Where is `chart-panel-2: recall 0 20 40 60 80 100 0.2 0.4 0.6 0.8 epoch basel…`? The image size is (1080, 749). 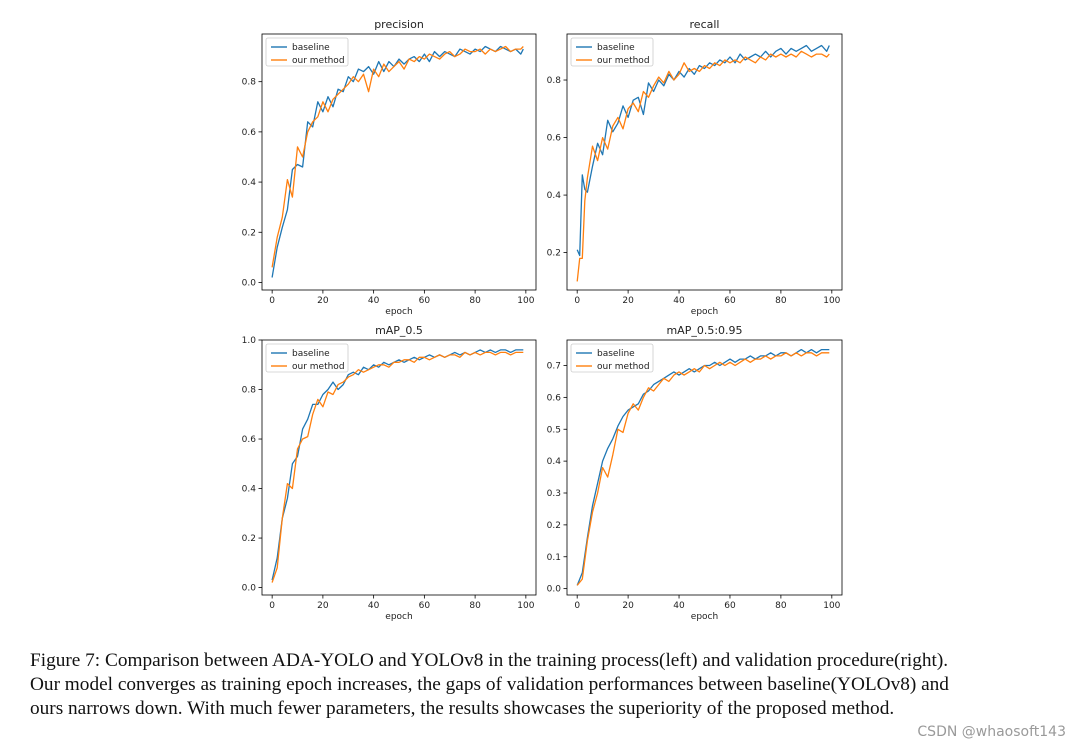
chart-panel-2: recall 0 20 40 60 80 100 0.2 0.4 0.6 0.8 epoch basel… is located at coordinates (695, 167).